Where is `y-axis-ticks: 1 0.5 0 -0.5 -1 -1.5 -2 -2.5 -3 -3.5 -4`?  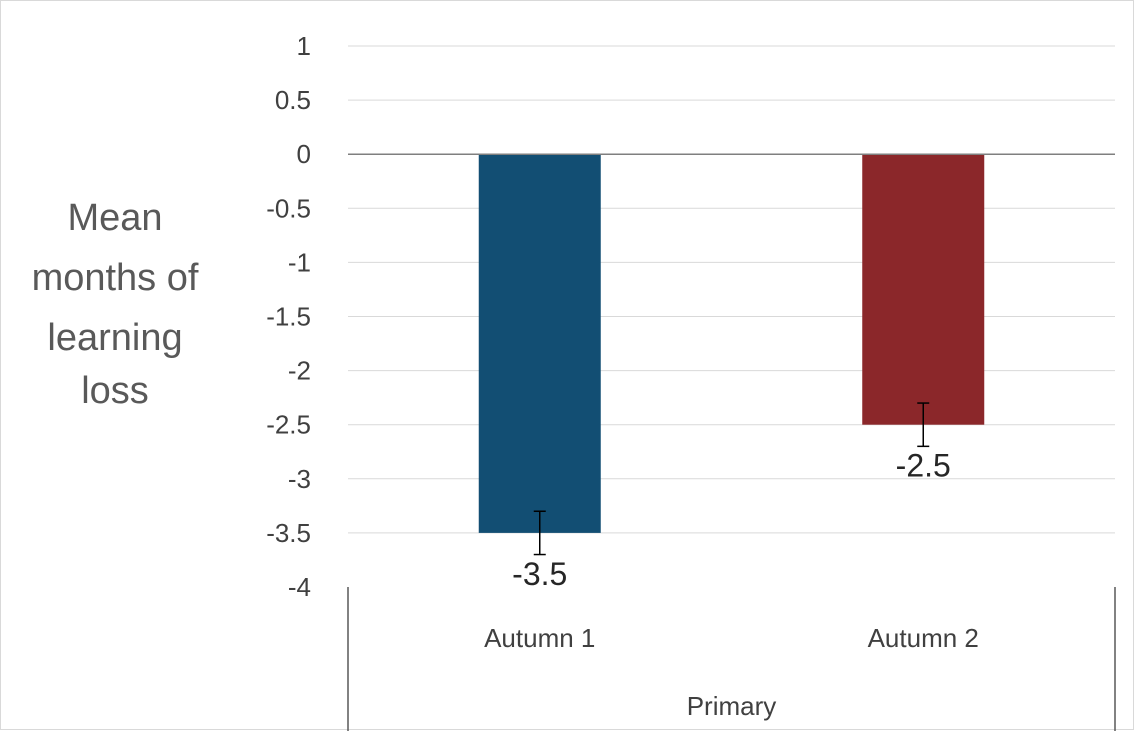 y-axis-ticks: 1 0.5 0 -0.5 -1 -1.5 -2 -2.5 -3 -3.5 -4 is located at coordinates (288, 316).